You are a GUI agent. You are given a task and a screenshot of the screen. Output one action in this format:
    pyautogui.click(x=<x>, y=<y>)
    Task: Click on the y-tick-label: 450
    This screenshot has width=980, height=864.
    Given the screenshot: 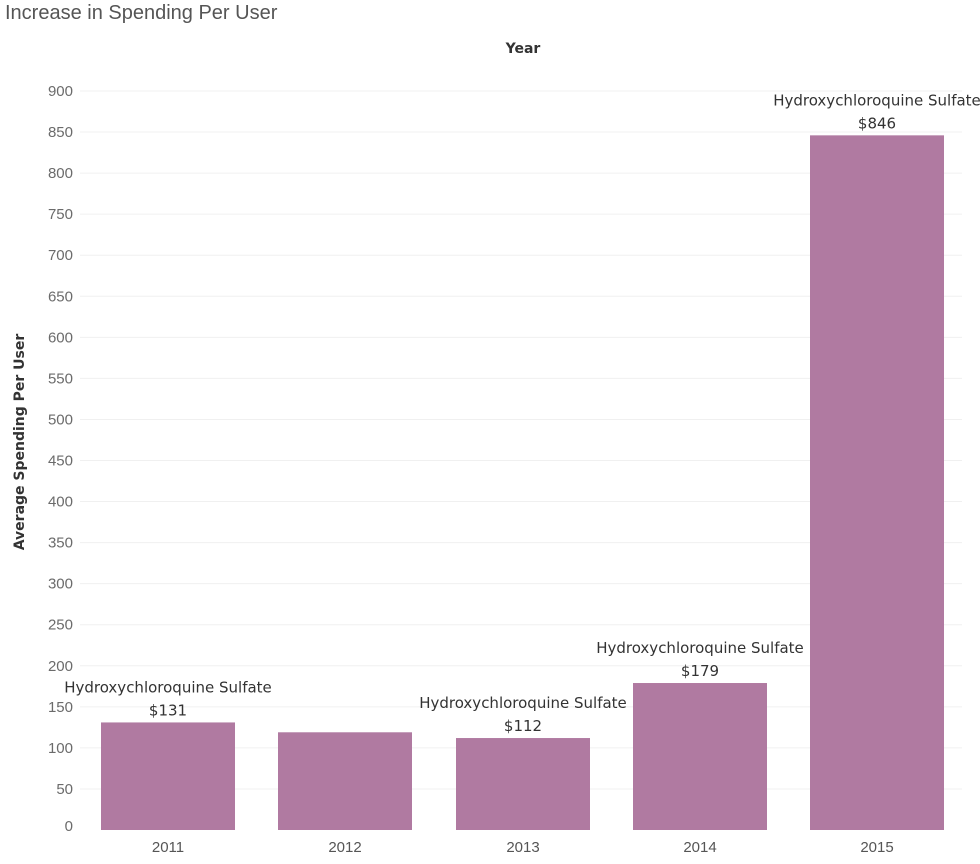 What is the action you would take?
    pyautogui.click(x=60, y=461)
    